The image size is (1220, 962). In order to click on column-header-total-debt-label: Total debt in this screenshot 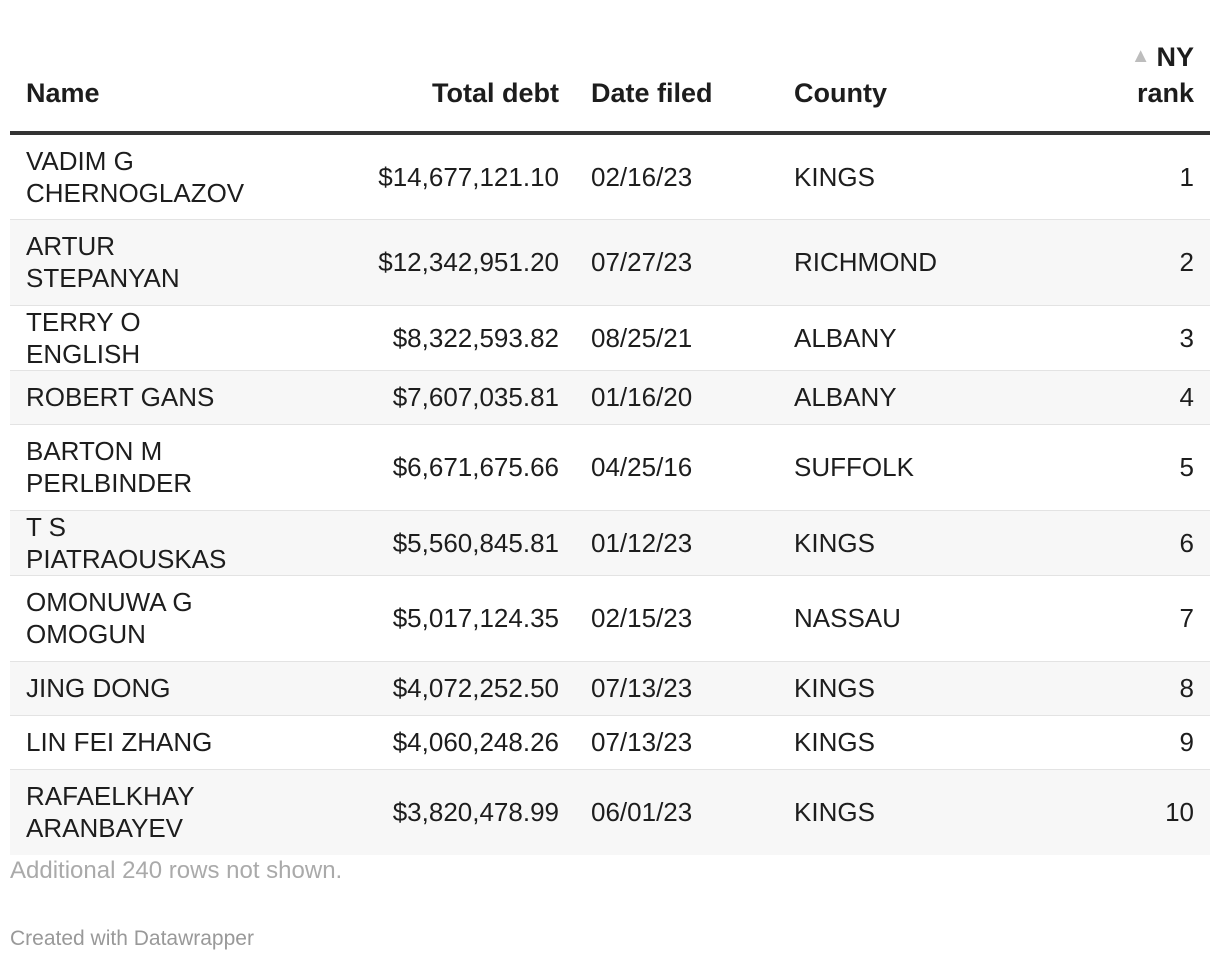, I will do `click(495, 93)`.